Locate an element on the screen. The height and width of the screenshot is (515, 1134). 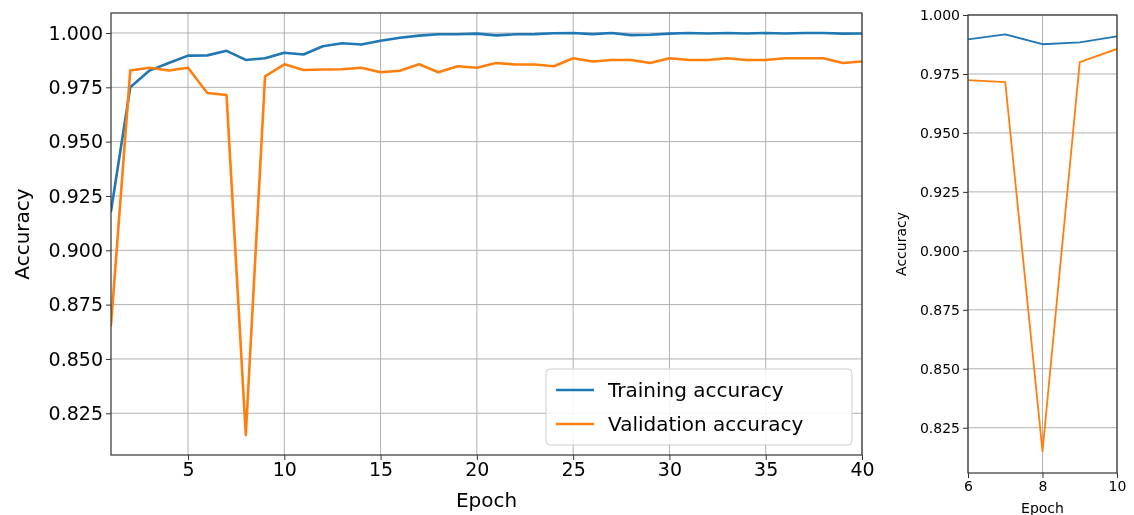
x-tick-label: 35 is located at coordinates (766, 469).